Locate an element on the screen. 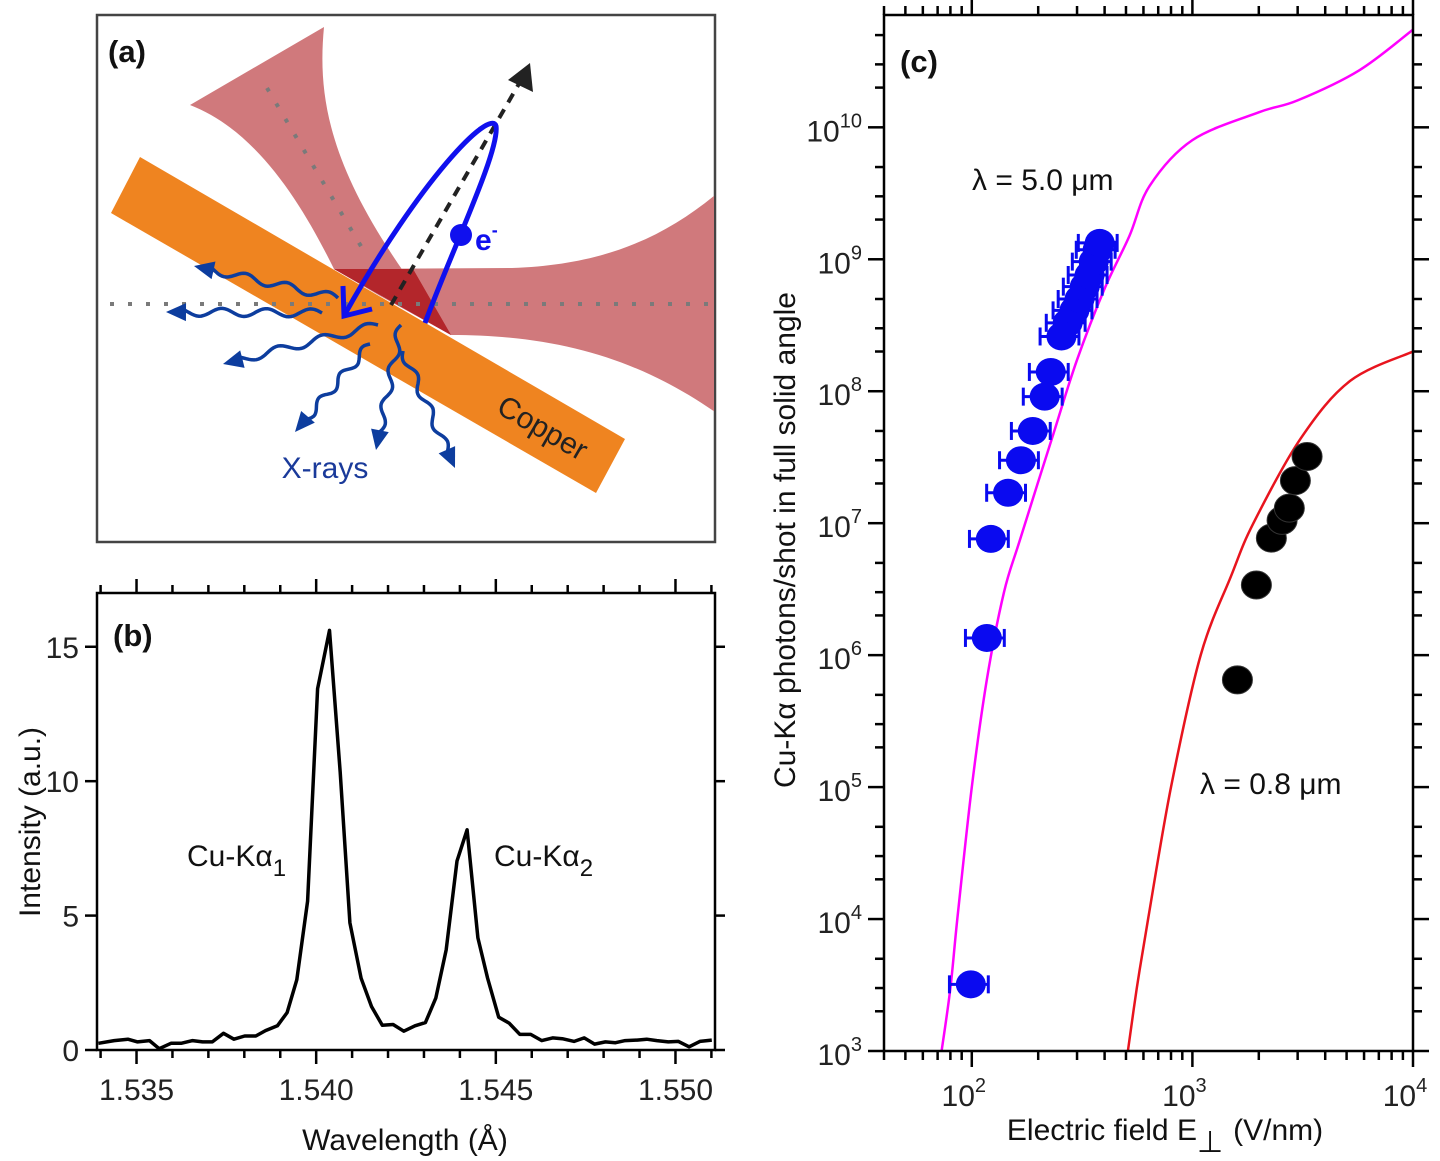 The image size is (1440, 1161). y-tick-label: 10¹⁰ is located at coordinates (834, 129).